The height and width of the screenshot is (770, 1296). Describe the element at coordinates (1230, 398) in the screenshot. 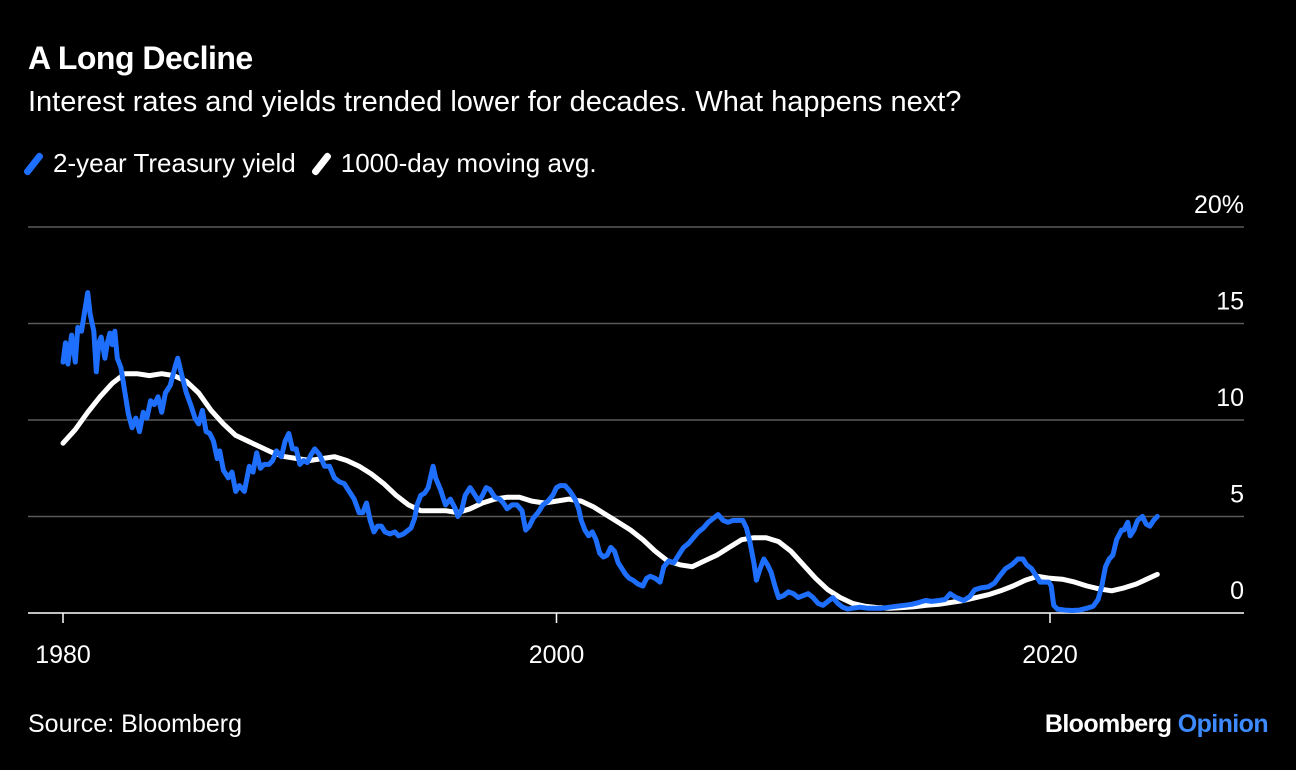

I see `y-tick-label: 10` at that location.